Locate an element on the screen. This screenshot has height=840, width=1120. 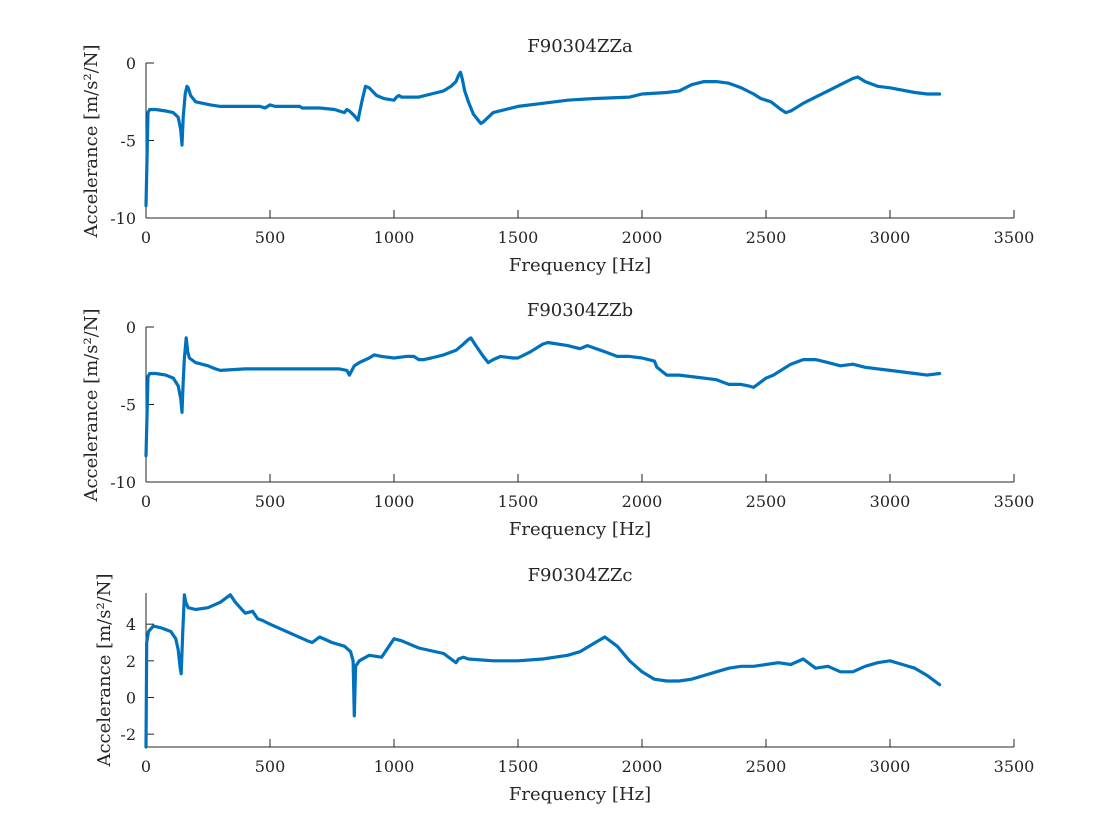
y-tick-label: 4 is located at coordinates (131, 624).